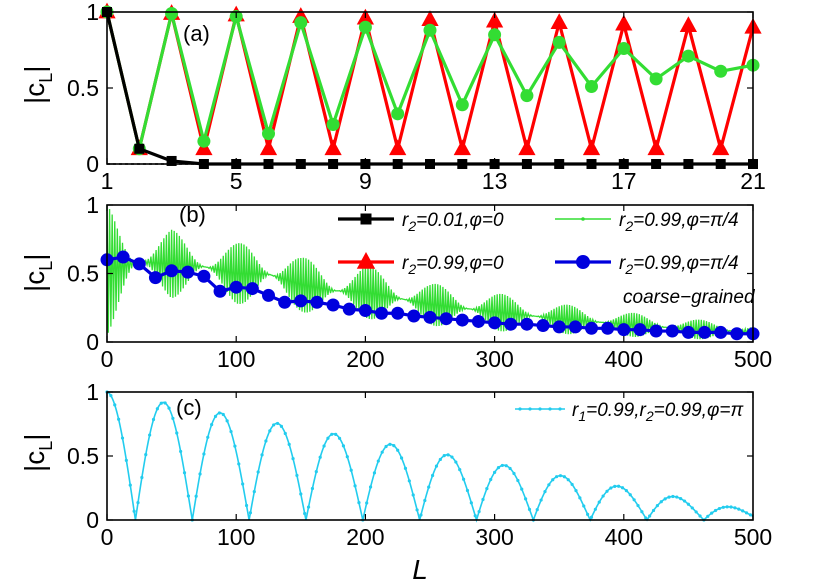 The image size is (830, 586). I want to click on x-tick-label: 300, so click(494, 359).